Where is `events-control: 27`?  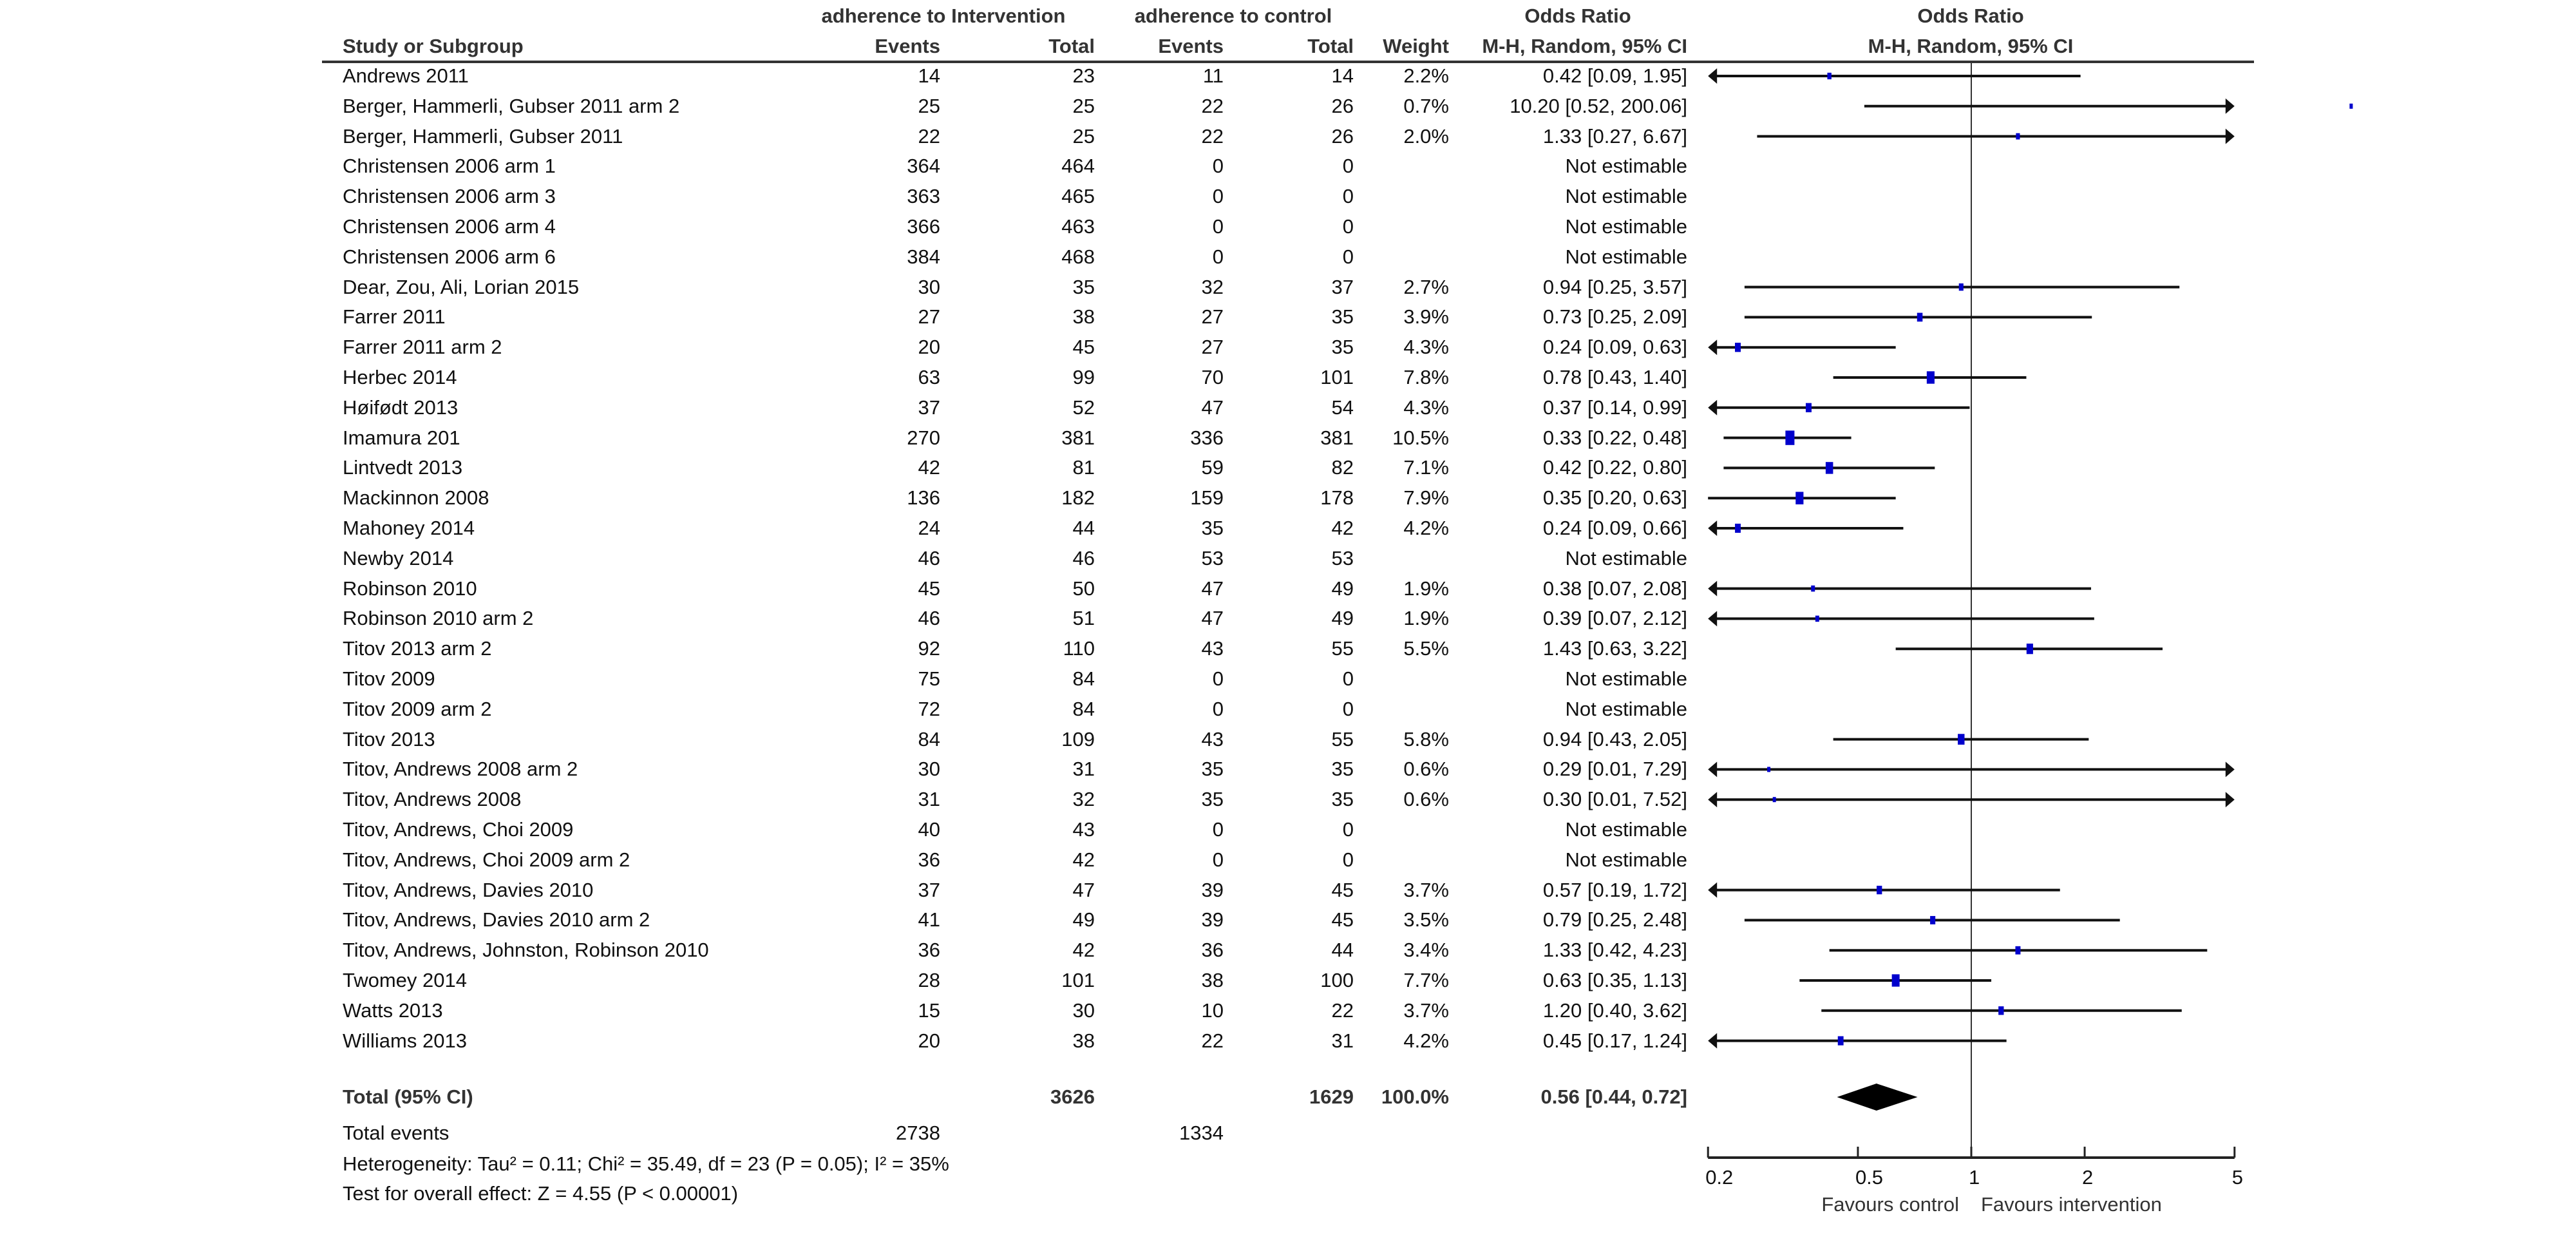 events-control: 27 is located at coordinates (1212, 316).